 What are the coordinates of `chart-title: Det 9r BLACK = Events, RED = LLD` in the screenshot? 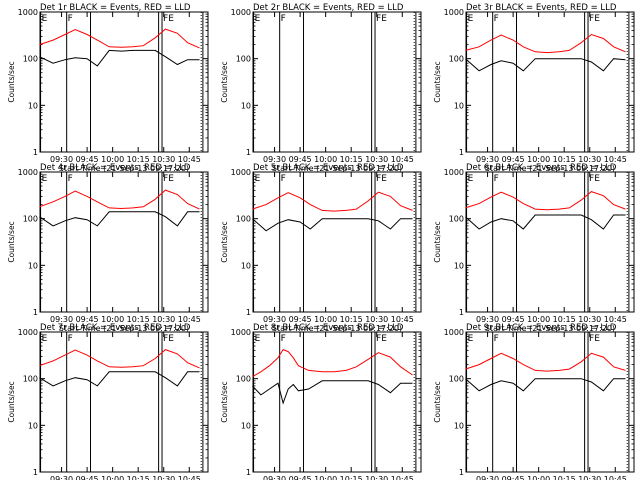 It's located at (541, 328).